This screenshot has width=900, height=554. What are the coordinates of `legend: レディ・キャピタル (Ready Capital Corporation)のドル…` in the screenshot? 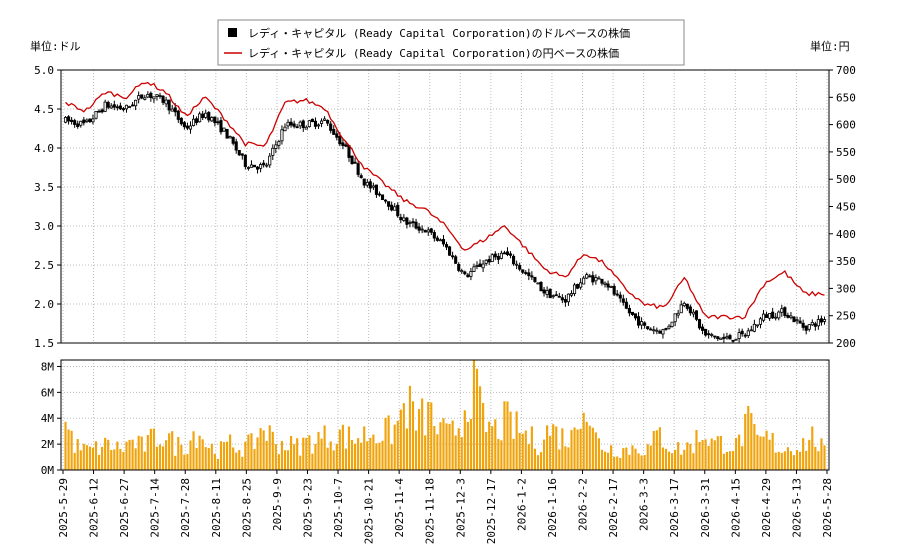 It's located at (451, 42).